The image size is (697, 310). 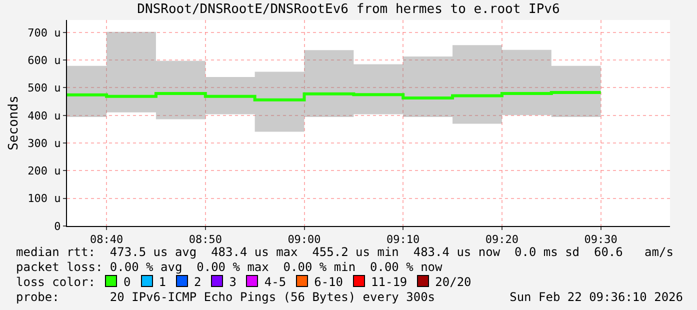 I want to click on text: Sun Feb 22 09:36:10 2026, so click(x=596, y=297).